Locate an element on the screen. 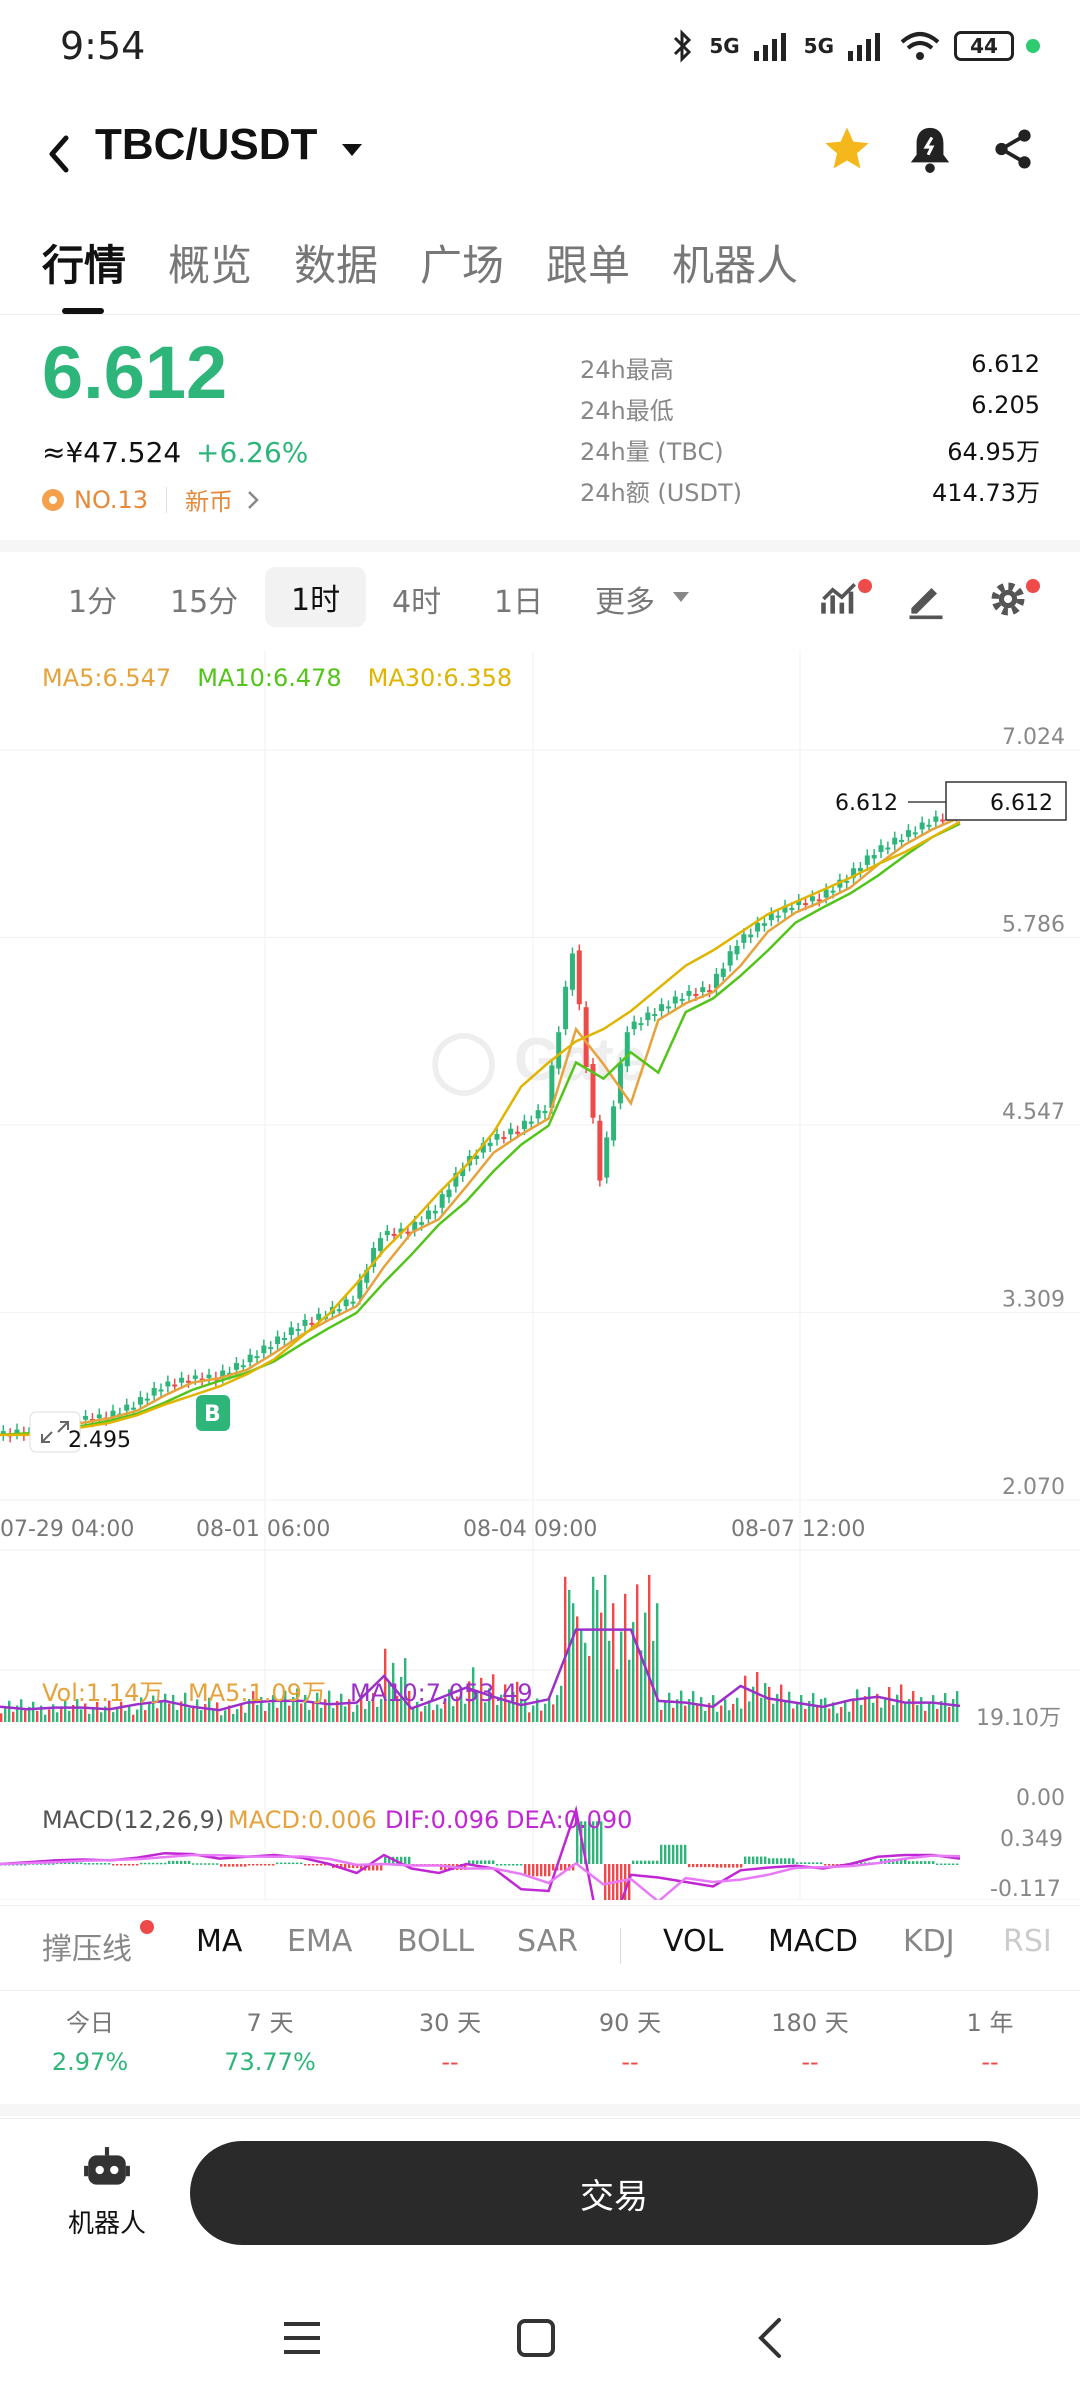 The image size is (1080, 2400). indicator-support-resistance: 撑压线 is located at coordinates (87, 1949).